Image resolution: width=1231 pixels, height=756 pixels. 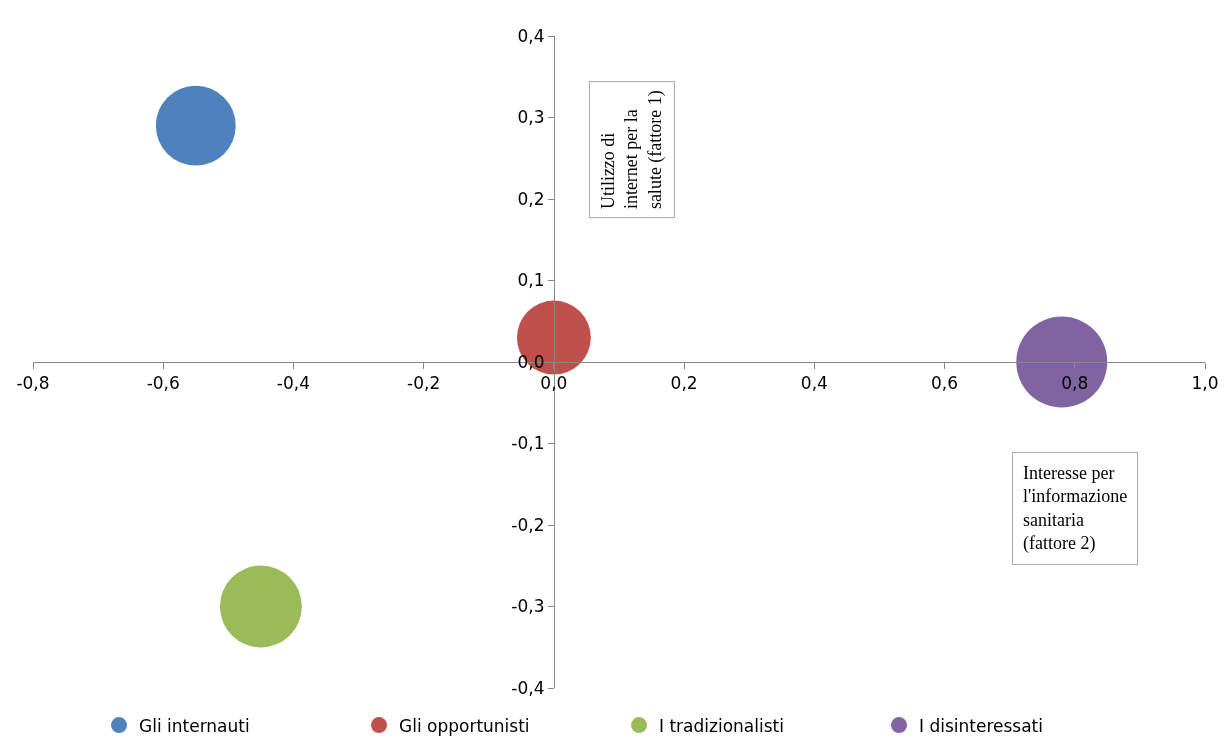 What do you see at coordinates (194, 725) in the screenshot?
I see `legend-label: Gli internauti` at bounding box center [194, 725].